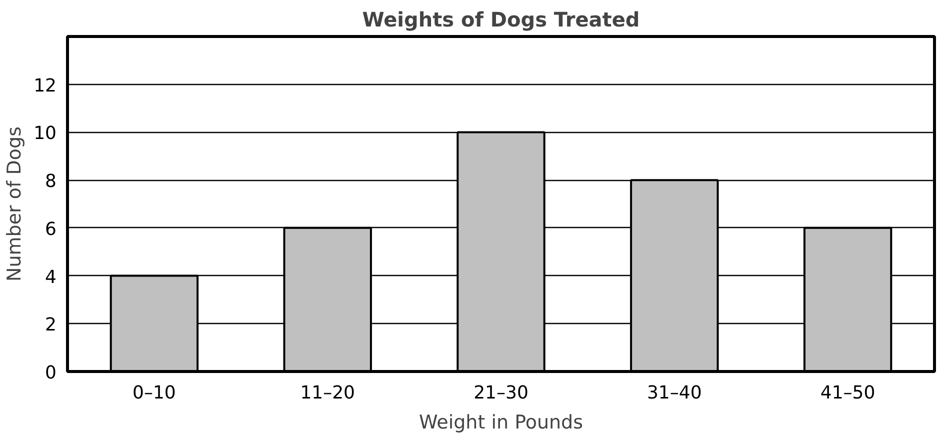 This screenshot has width=945, height=442. I want to click on x-tick-label: 21–30, so click(501, 393).